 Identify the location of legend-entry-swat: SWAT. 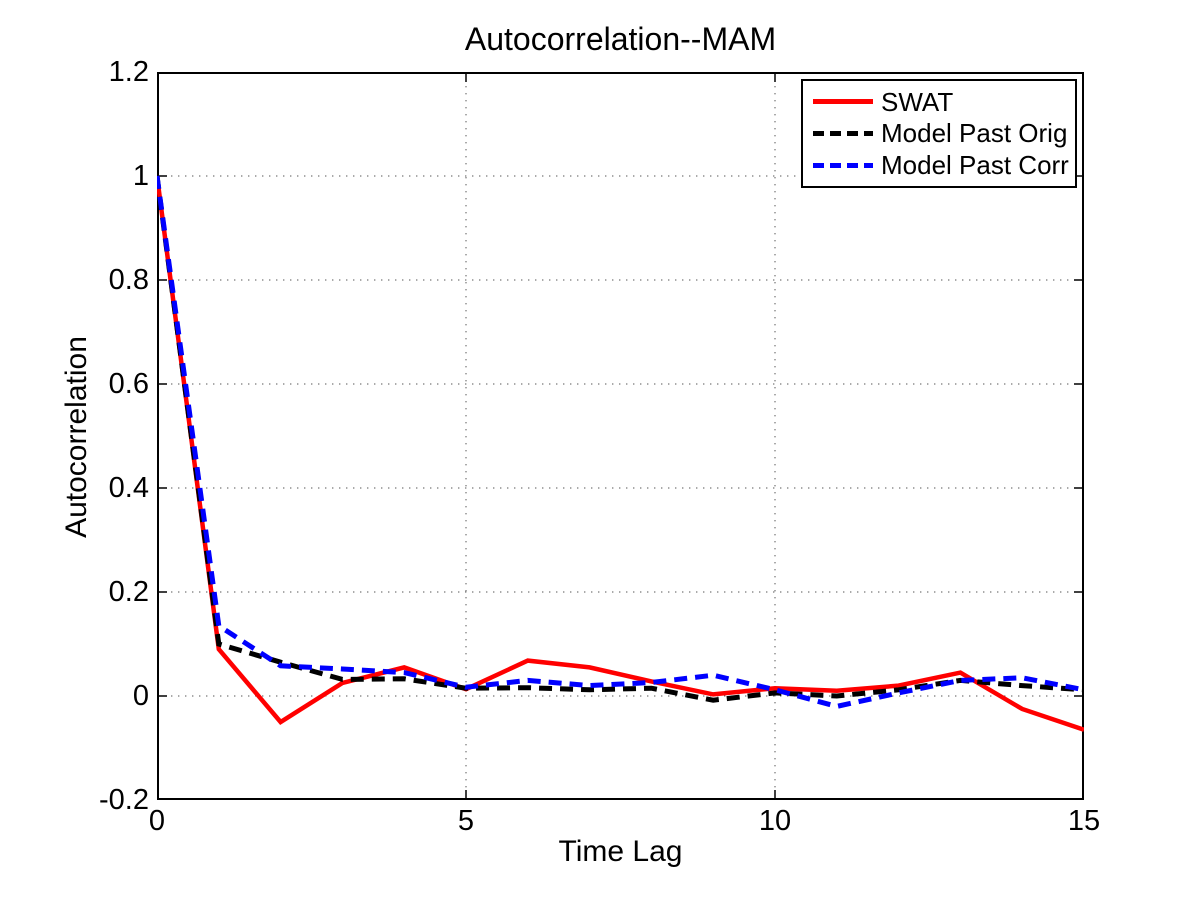
(944, 102).